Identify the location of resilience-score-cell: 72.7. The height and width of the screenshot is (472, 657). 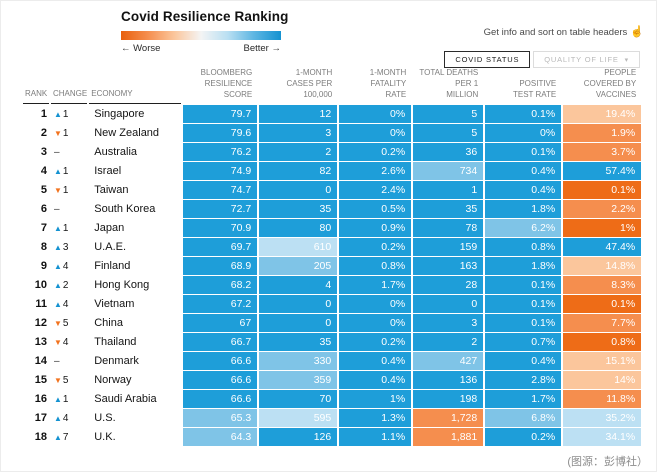
(220, 209).